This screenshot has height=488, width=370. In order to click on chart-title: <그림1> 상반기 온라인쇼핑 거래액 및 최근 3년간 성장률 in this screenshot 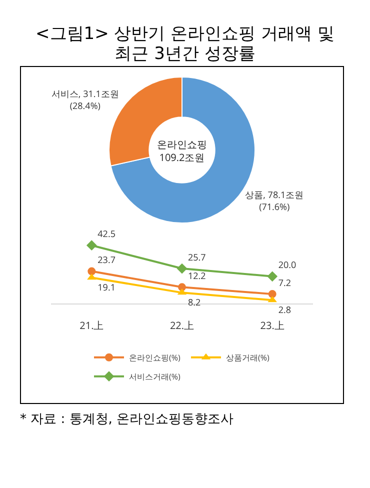, I will do `click(185, 45)`.